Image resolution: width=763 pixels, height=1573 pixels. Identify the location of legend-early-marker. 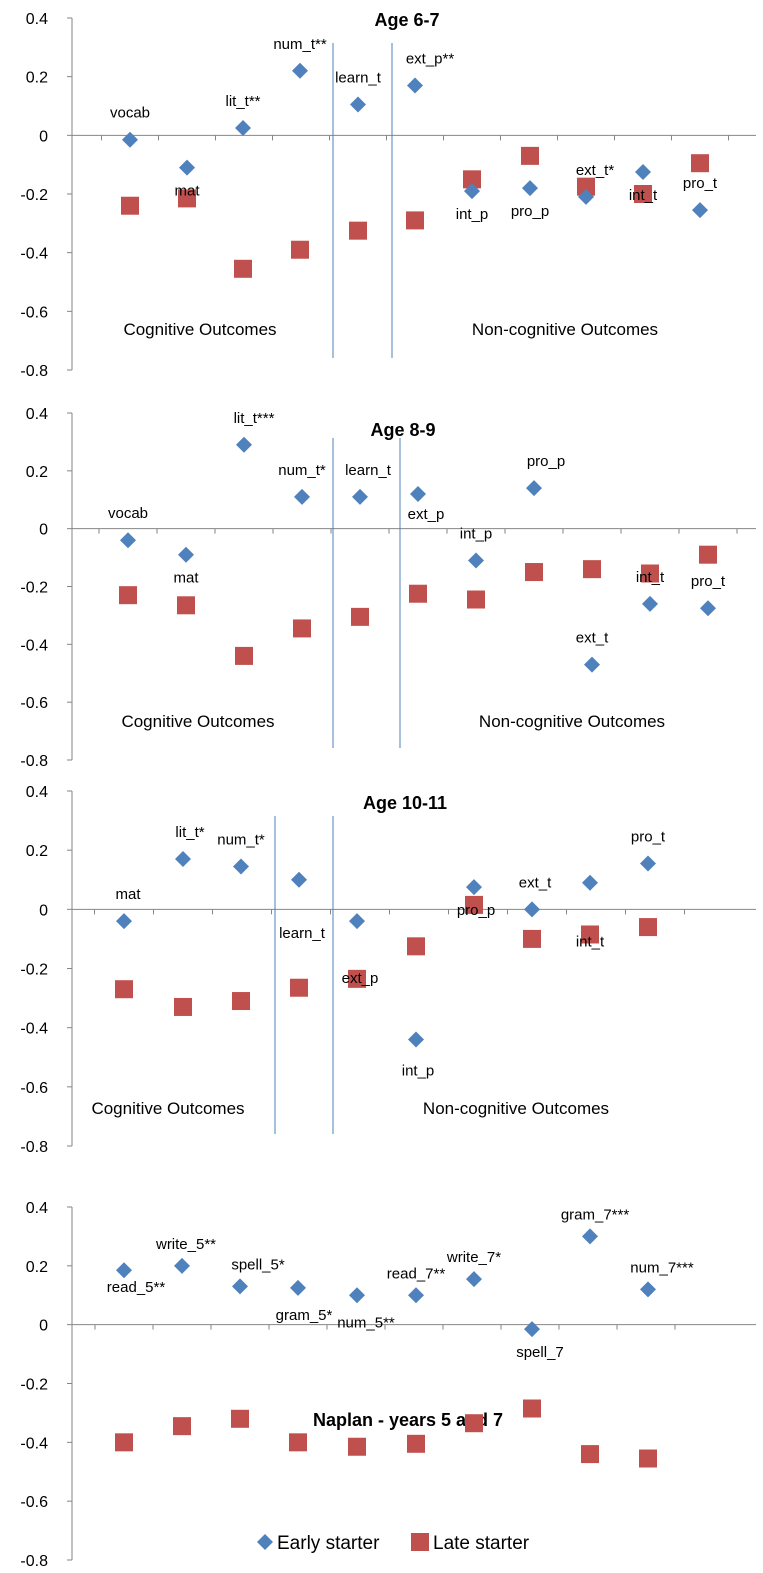
(265, 1542).